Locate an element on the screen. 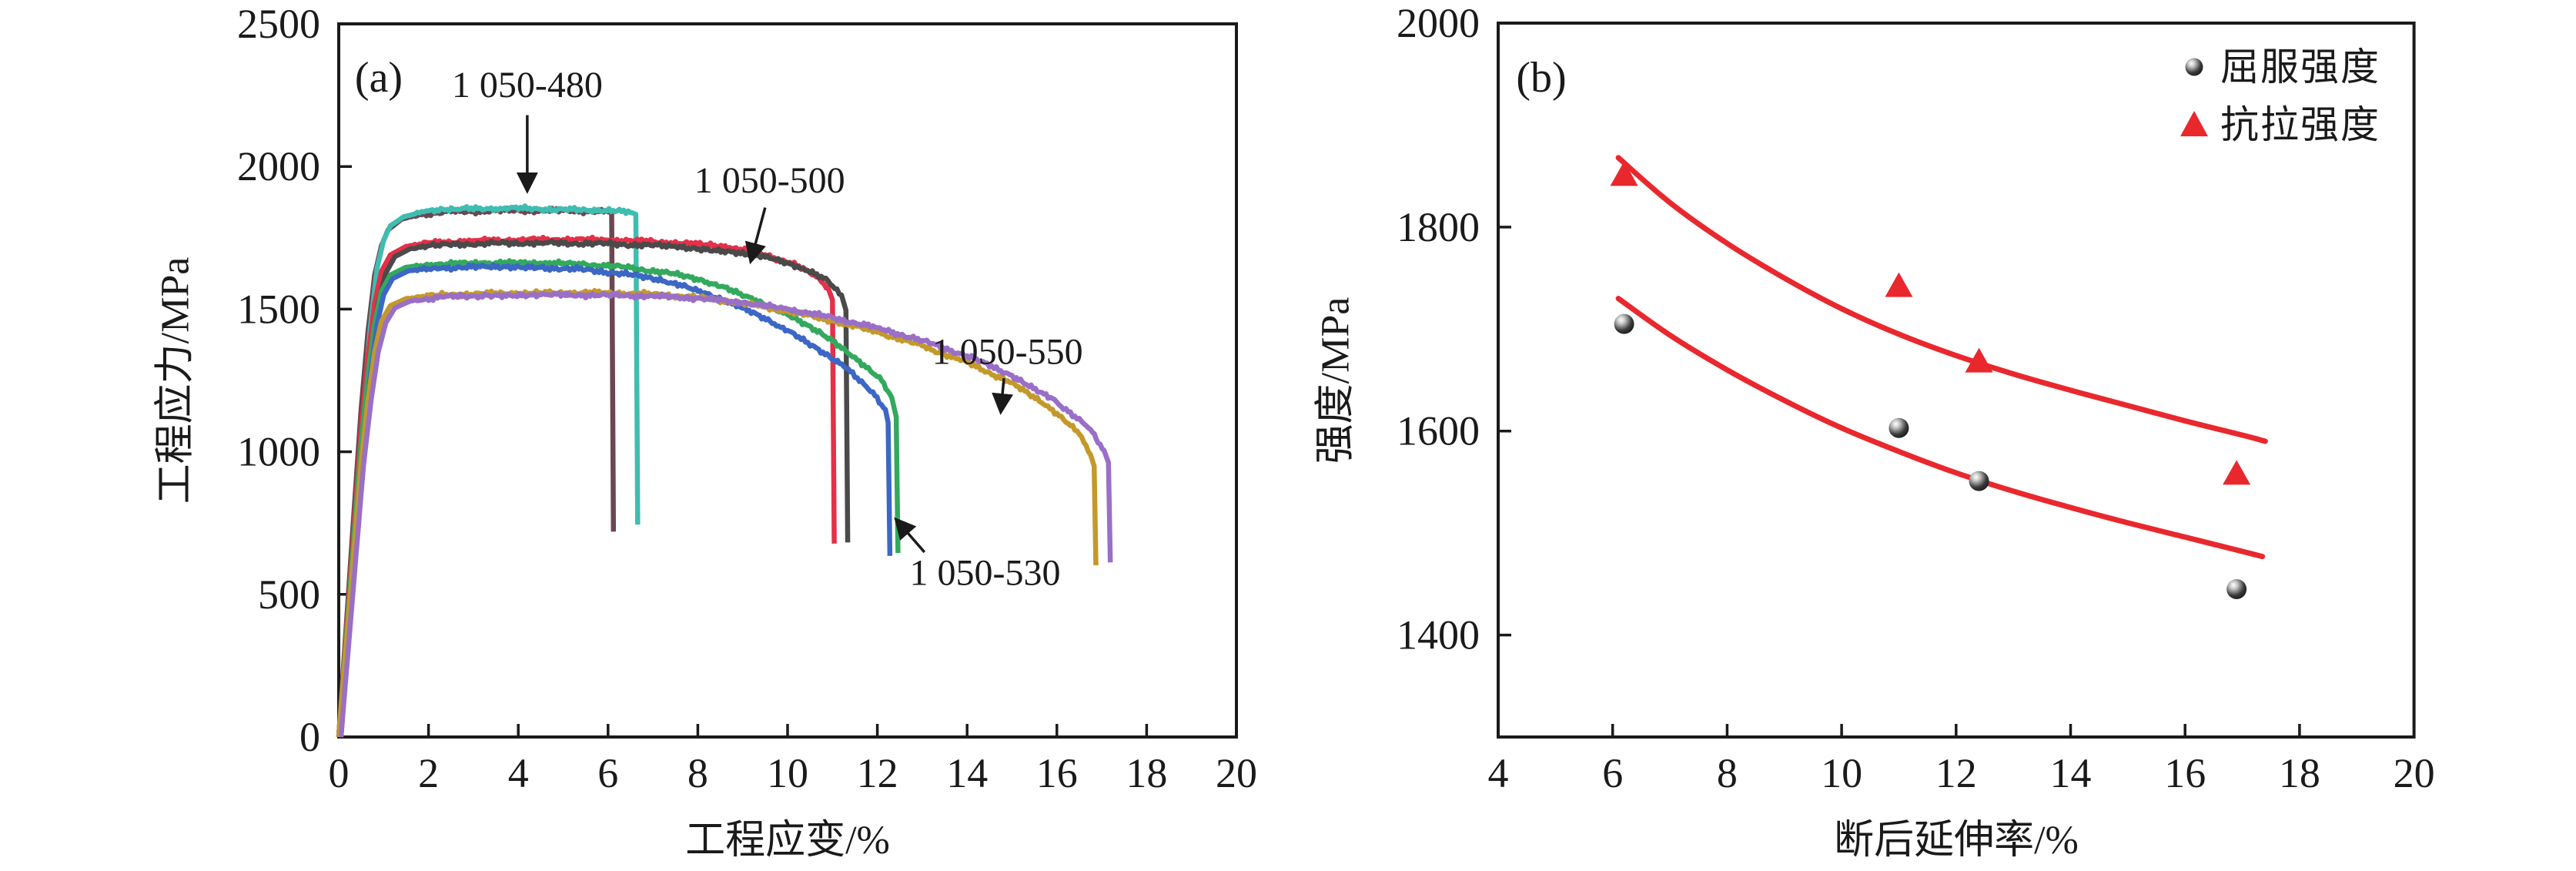  panel-b-data-points is located at coordinates (1931, 380).